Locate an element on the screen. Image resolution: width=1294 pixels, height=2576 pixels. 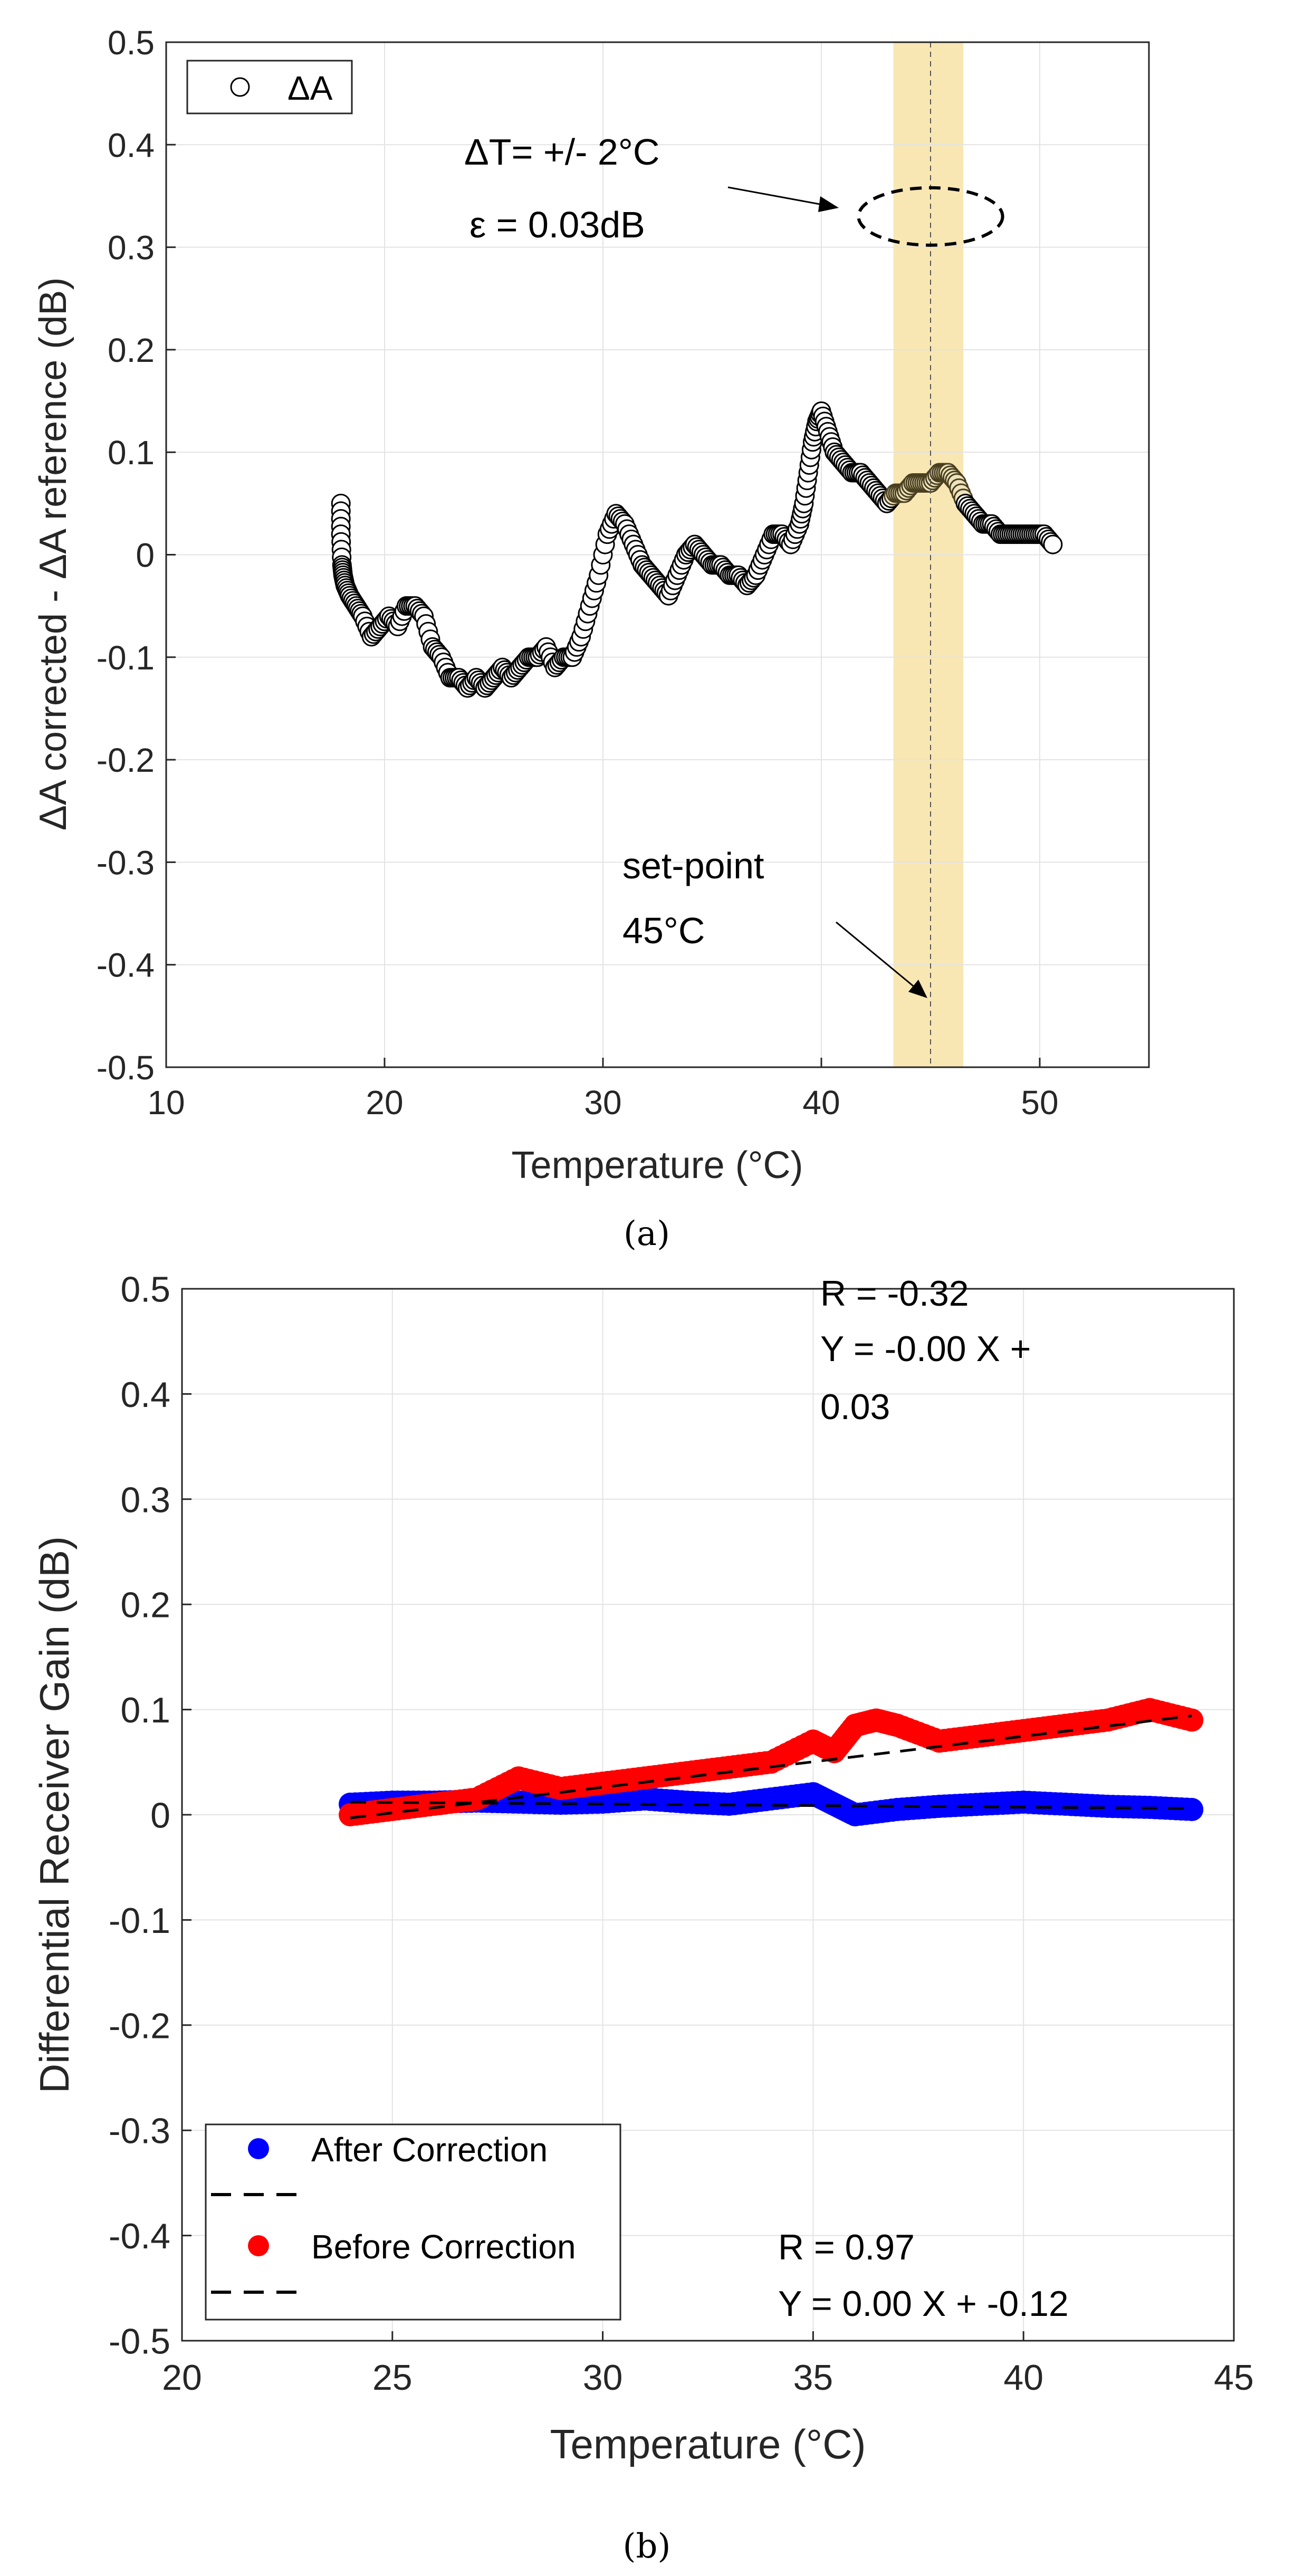
chart-b-data is located at coordinates (772, 1762).